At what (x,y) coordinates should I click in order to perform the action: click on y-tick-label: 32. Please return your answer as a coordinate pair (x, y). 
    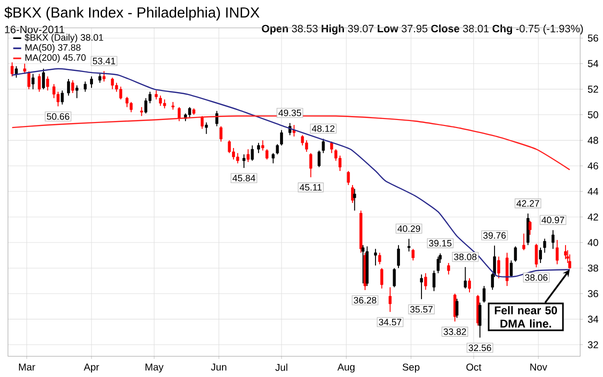
    Looking at the image, I should click on (593, 344).